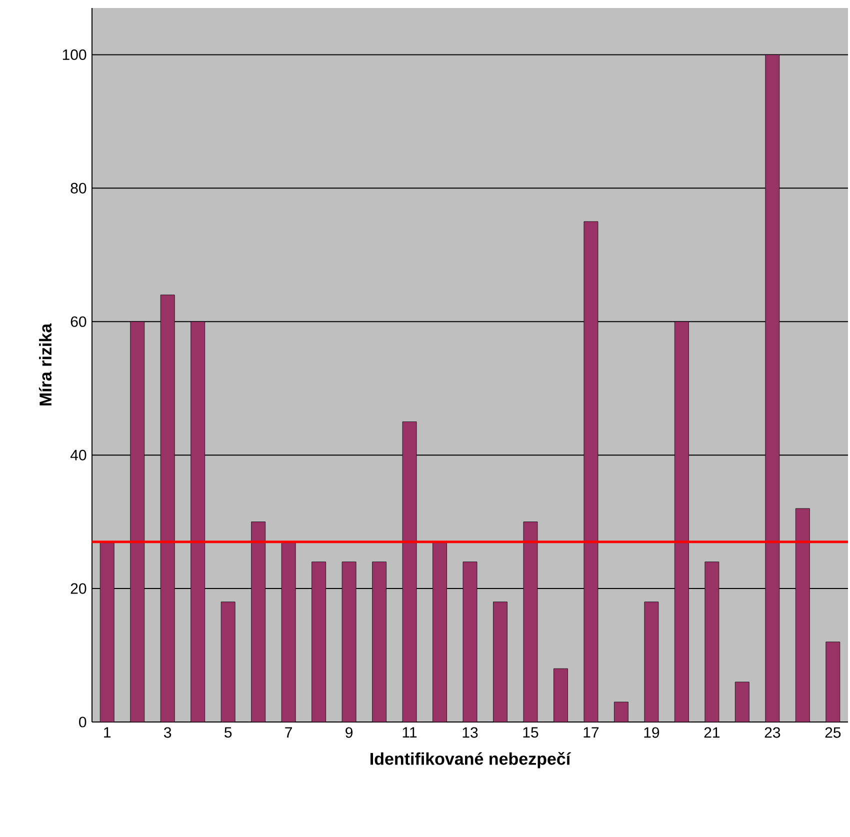 Image resolution: width=850 pixels, height=837 pixels. What do you see at coordinates (107, 732) in the screenshot?
I see `x-tick-label: 1` at bounding box center [107, 732].